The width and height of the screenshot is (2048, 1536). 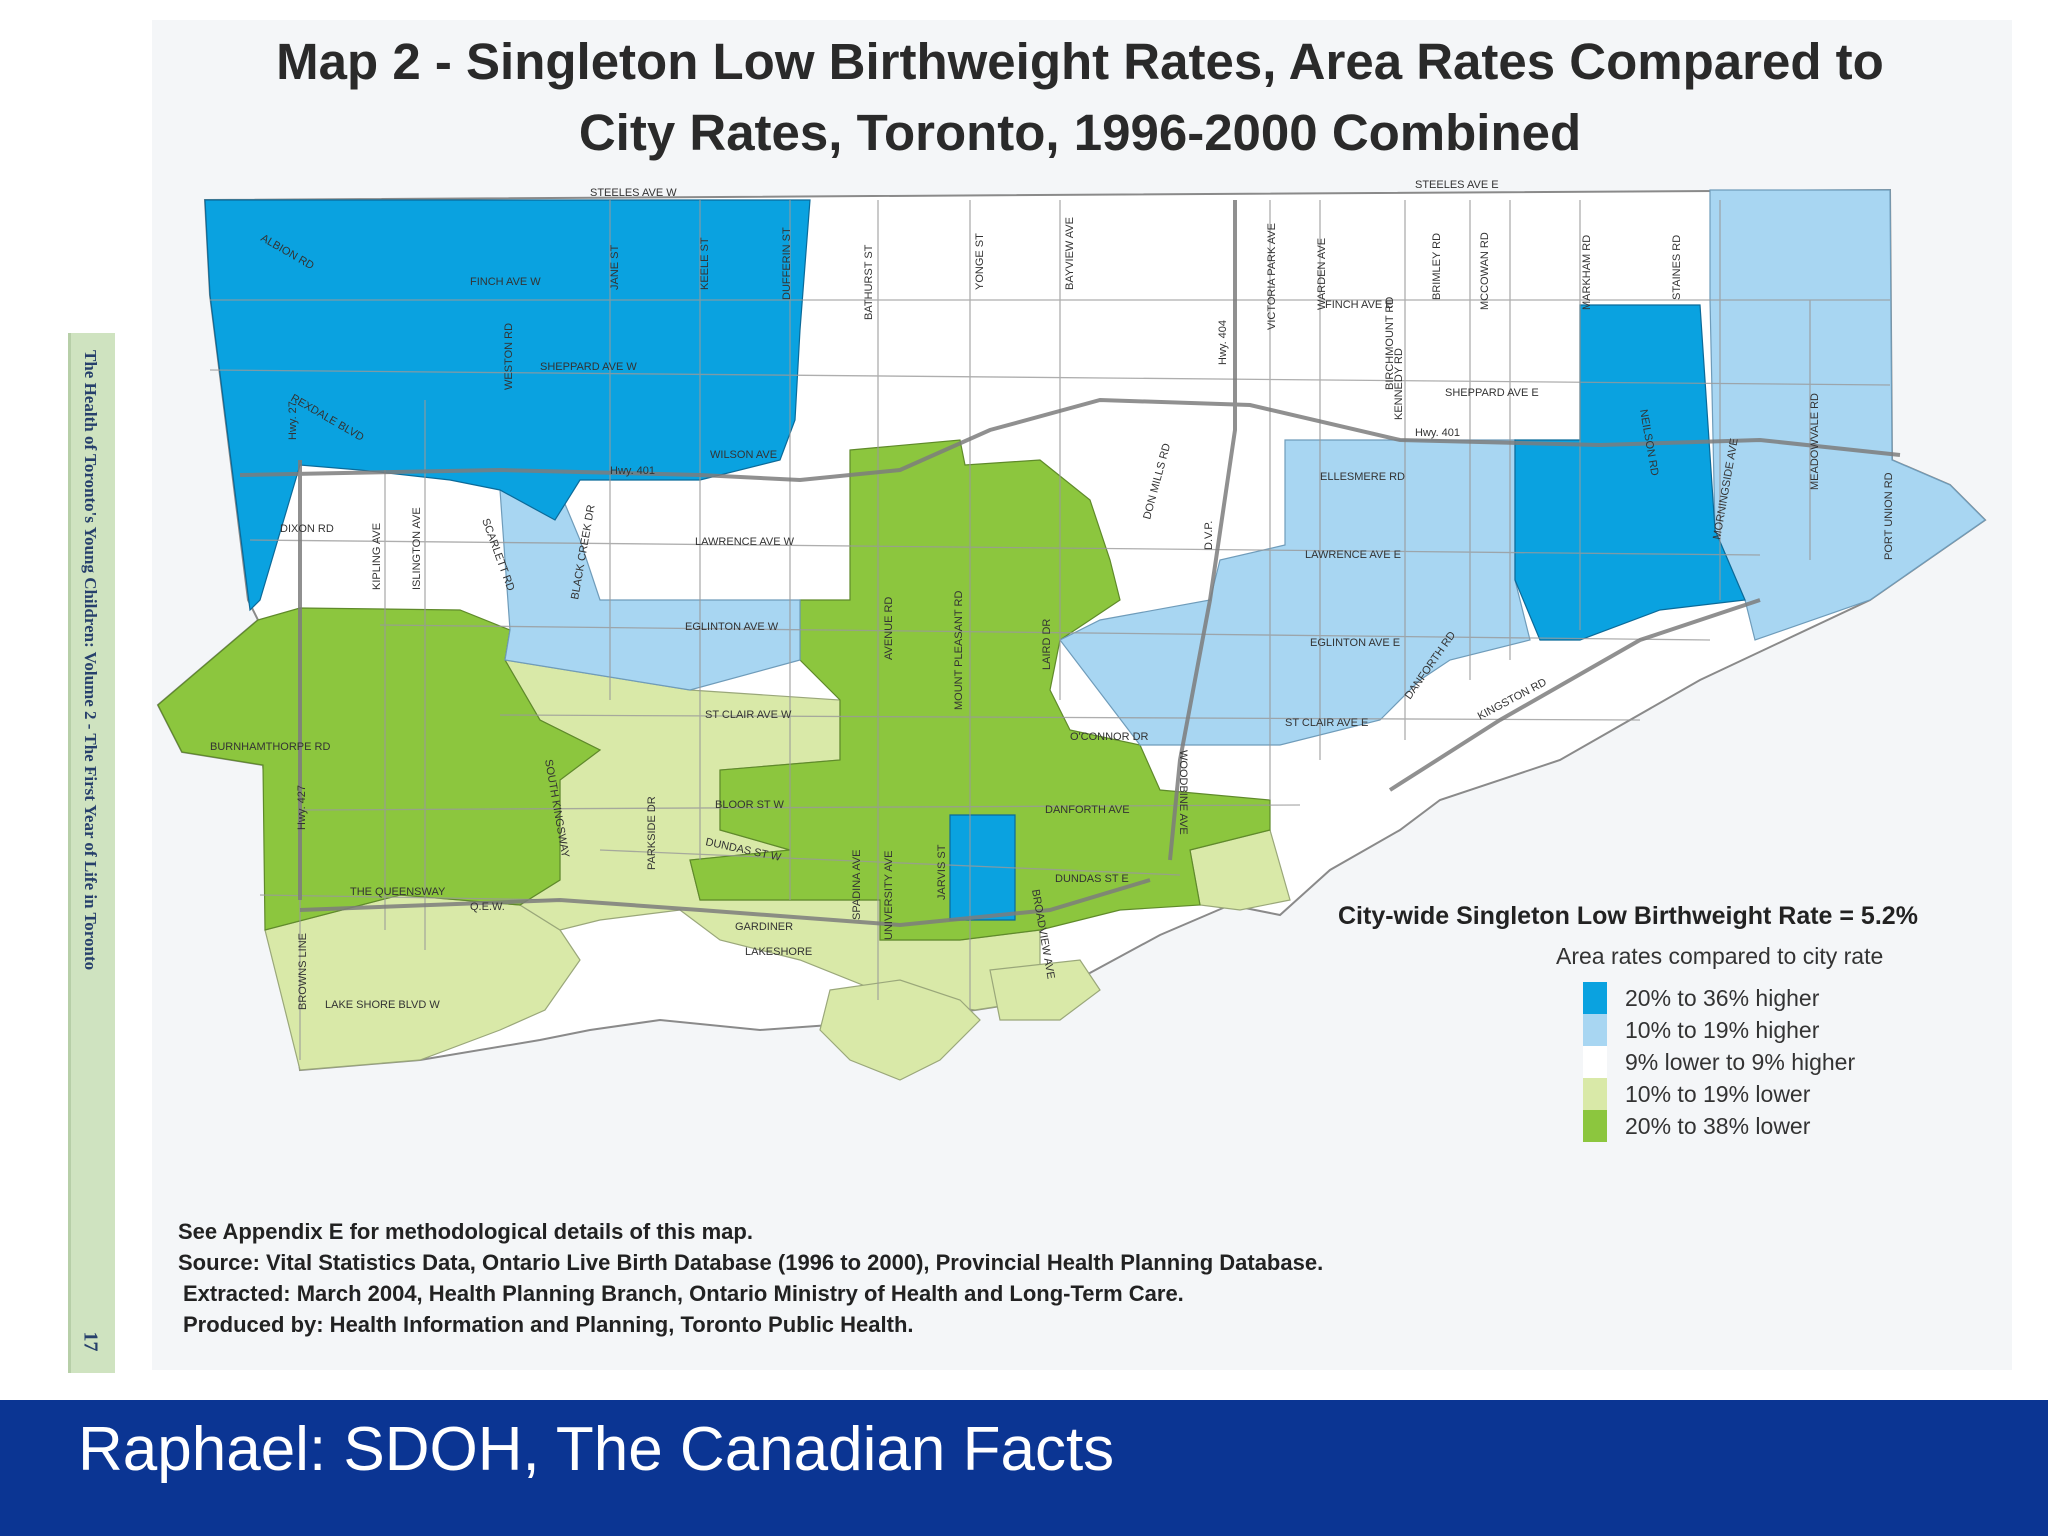 I want to click on legend-item: 9% lower to 9% higher, so click(x=1780, y=1062).